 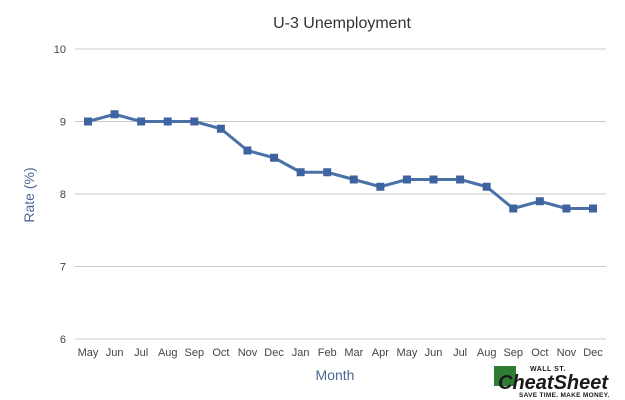 What do you see at coordinates (63, 340) in the screenshot?
I see `y-tick-label: 6` at bounding box center [63, 340].